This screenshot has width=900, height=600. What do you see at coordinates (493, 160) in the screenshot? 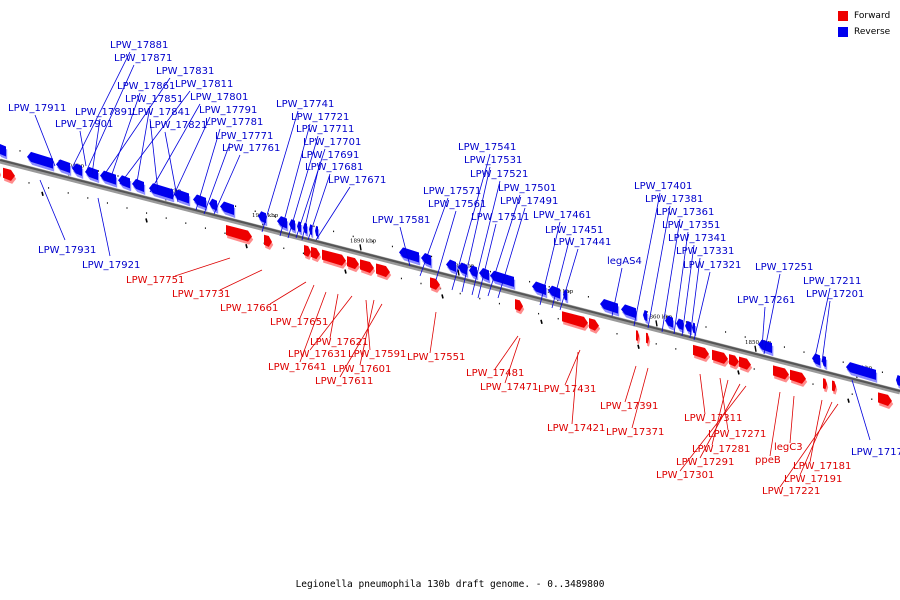
I see `gene-label: LPW_17531` at bounding box center [493, 160].